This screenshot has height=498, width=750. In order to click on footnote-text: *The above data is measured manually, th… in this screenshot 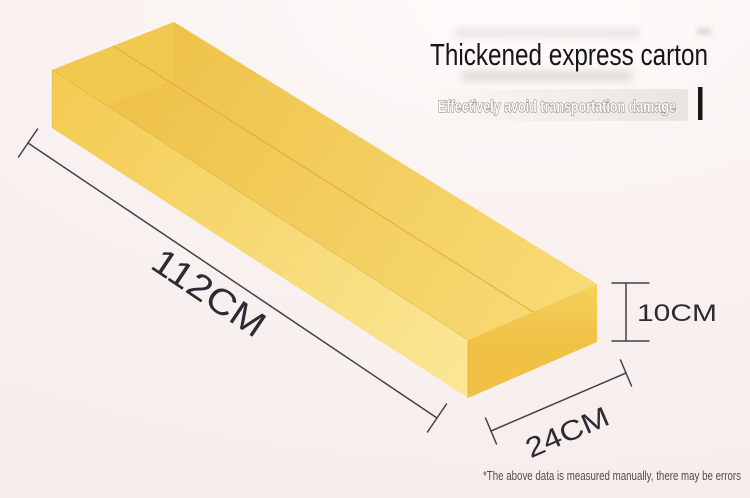, I will do `click(612, 475)`.